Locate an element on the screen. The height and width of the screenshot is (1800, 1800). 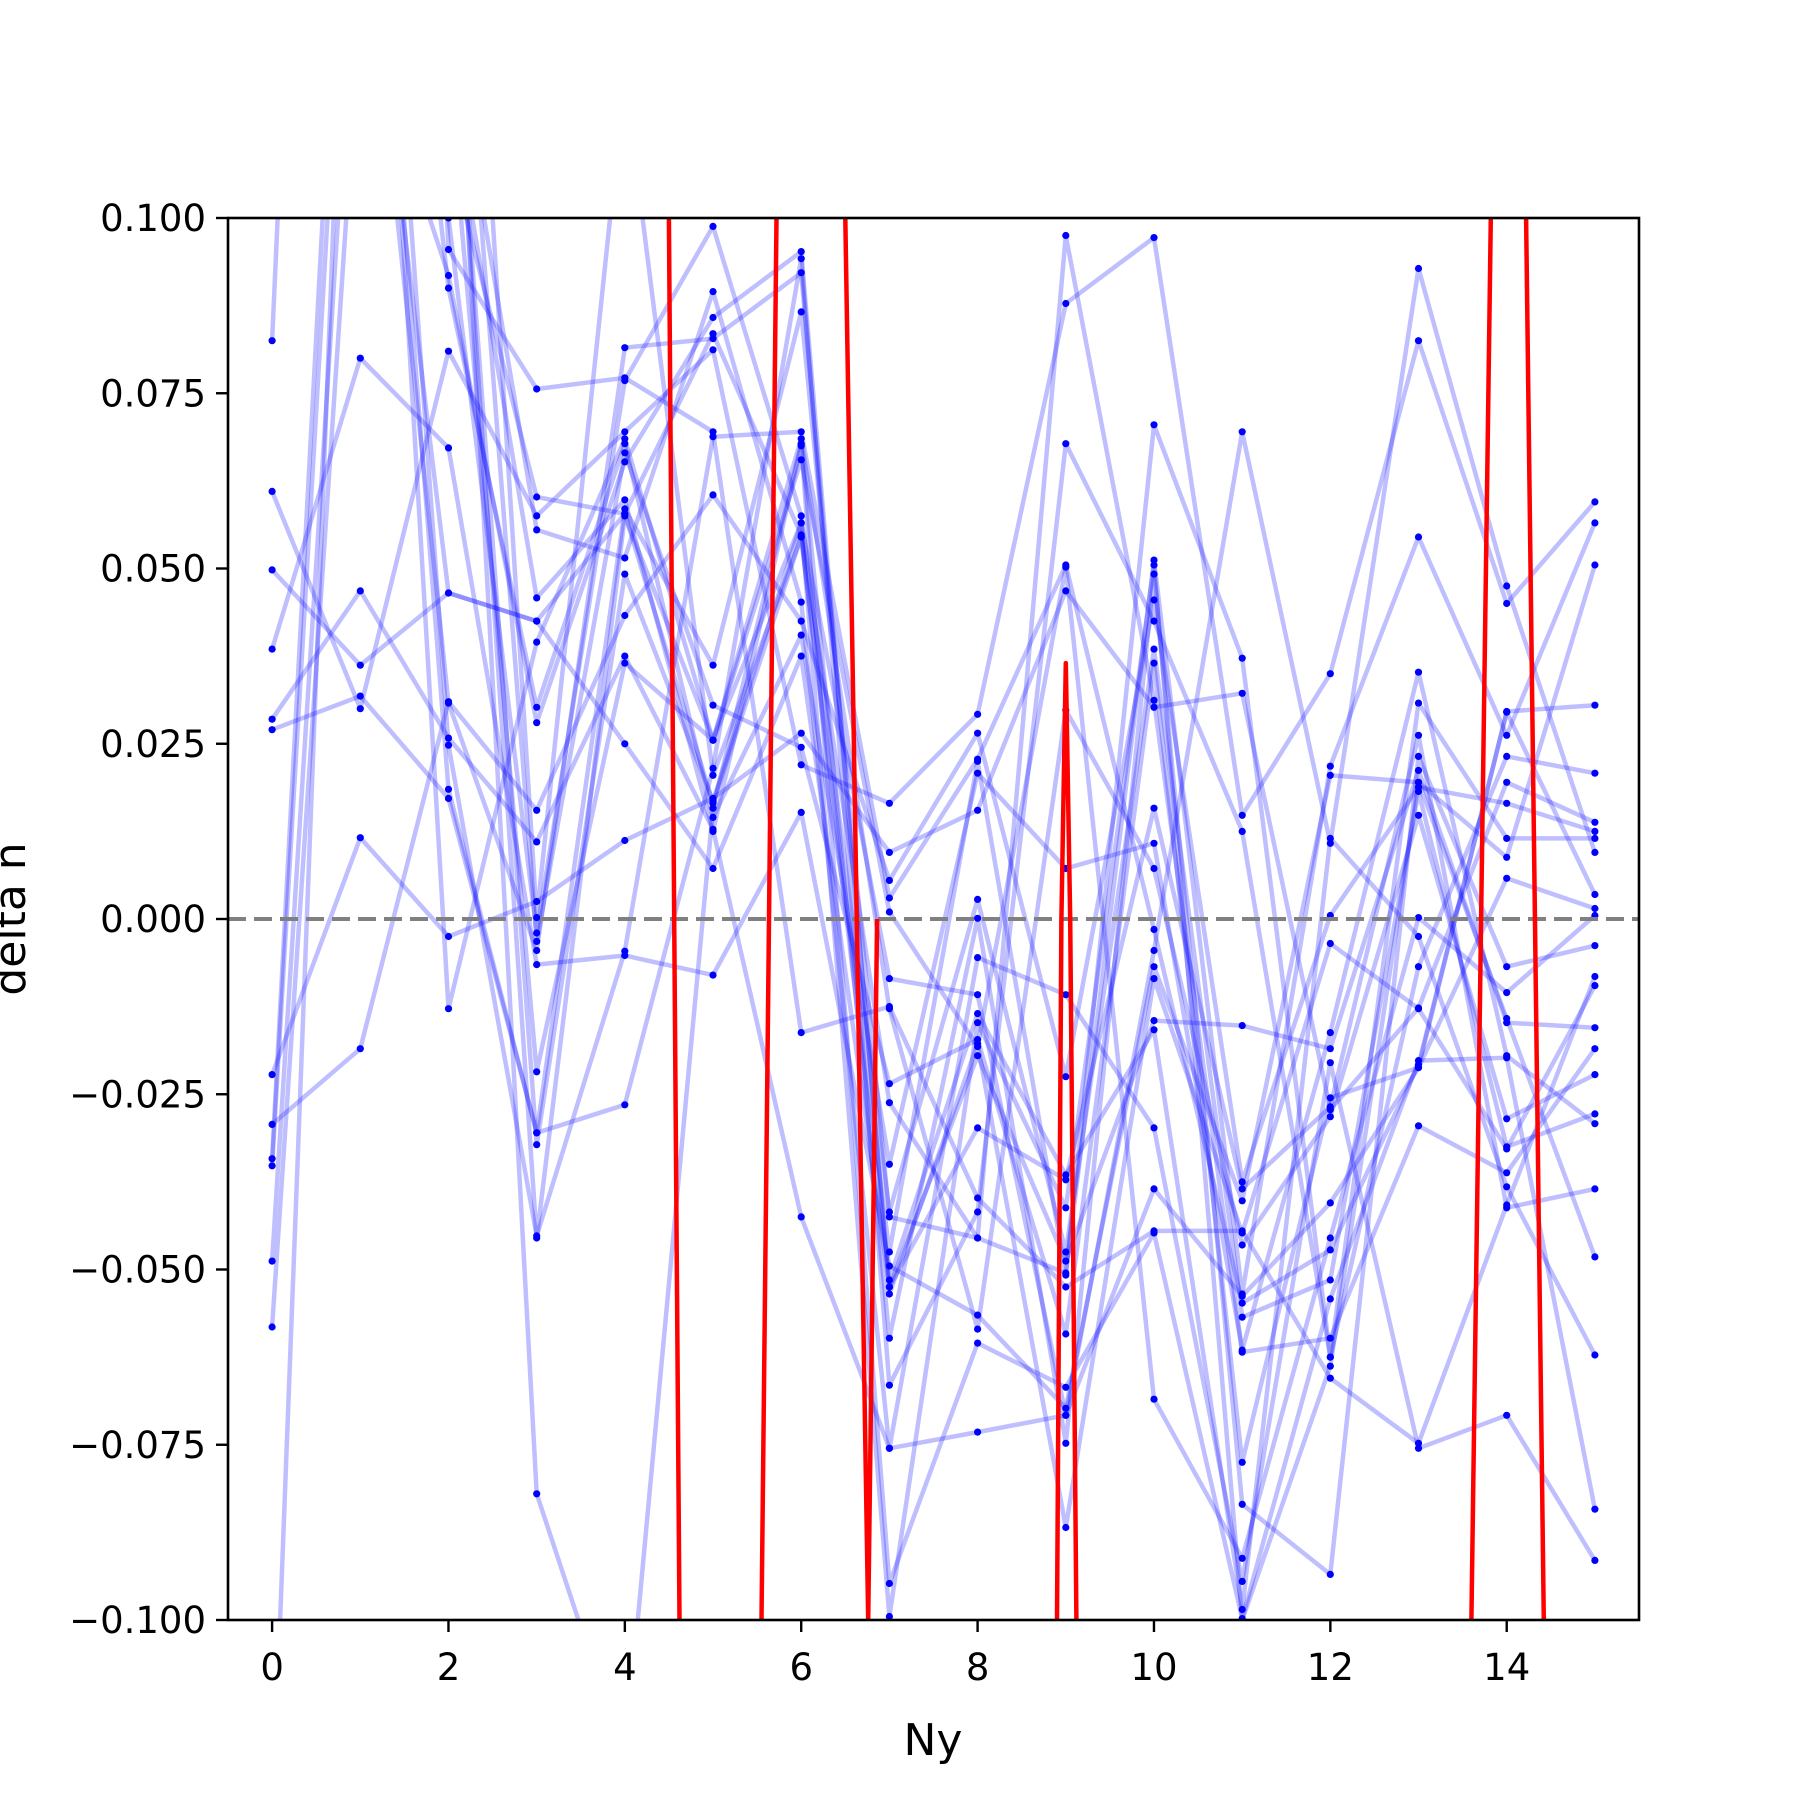
x-axis-label: Ny is located at coordinates (933, 1740).